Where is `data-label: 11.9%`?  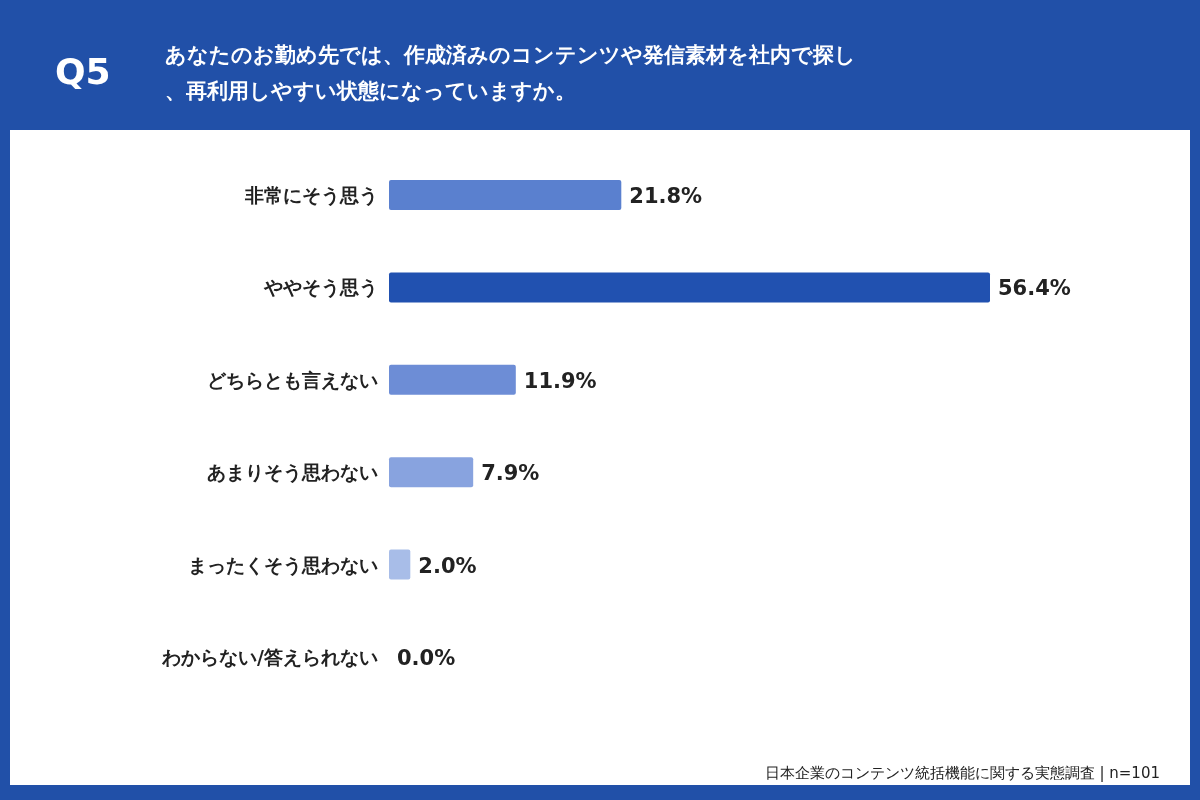 data-label: 11.9% is located at coordinates (560, 380).